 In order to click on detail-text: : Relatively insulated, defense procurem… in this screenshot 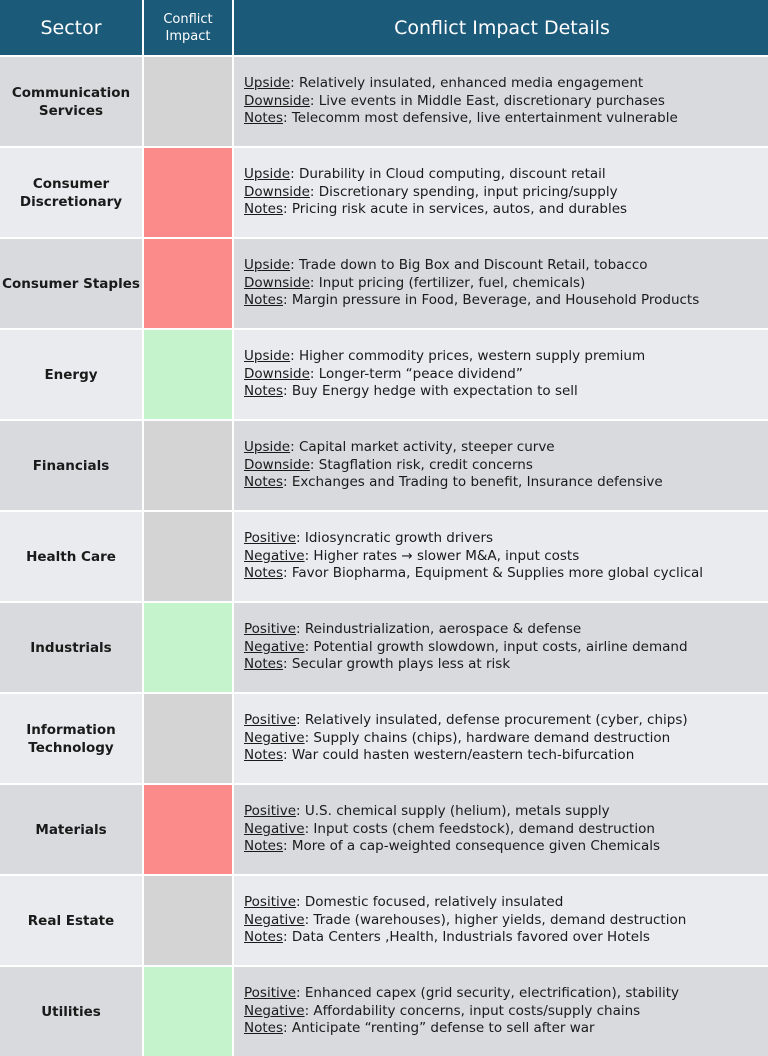, I will do `click(492, 720)`.